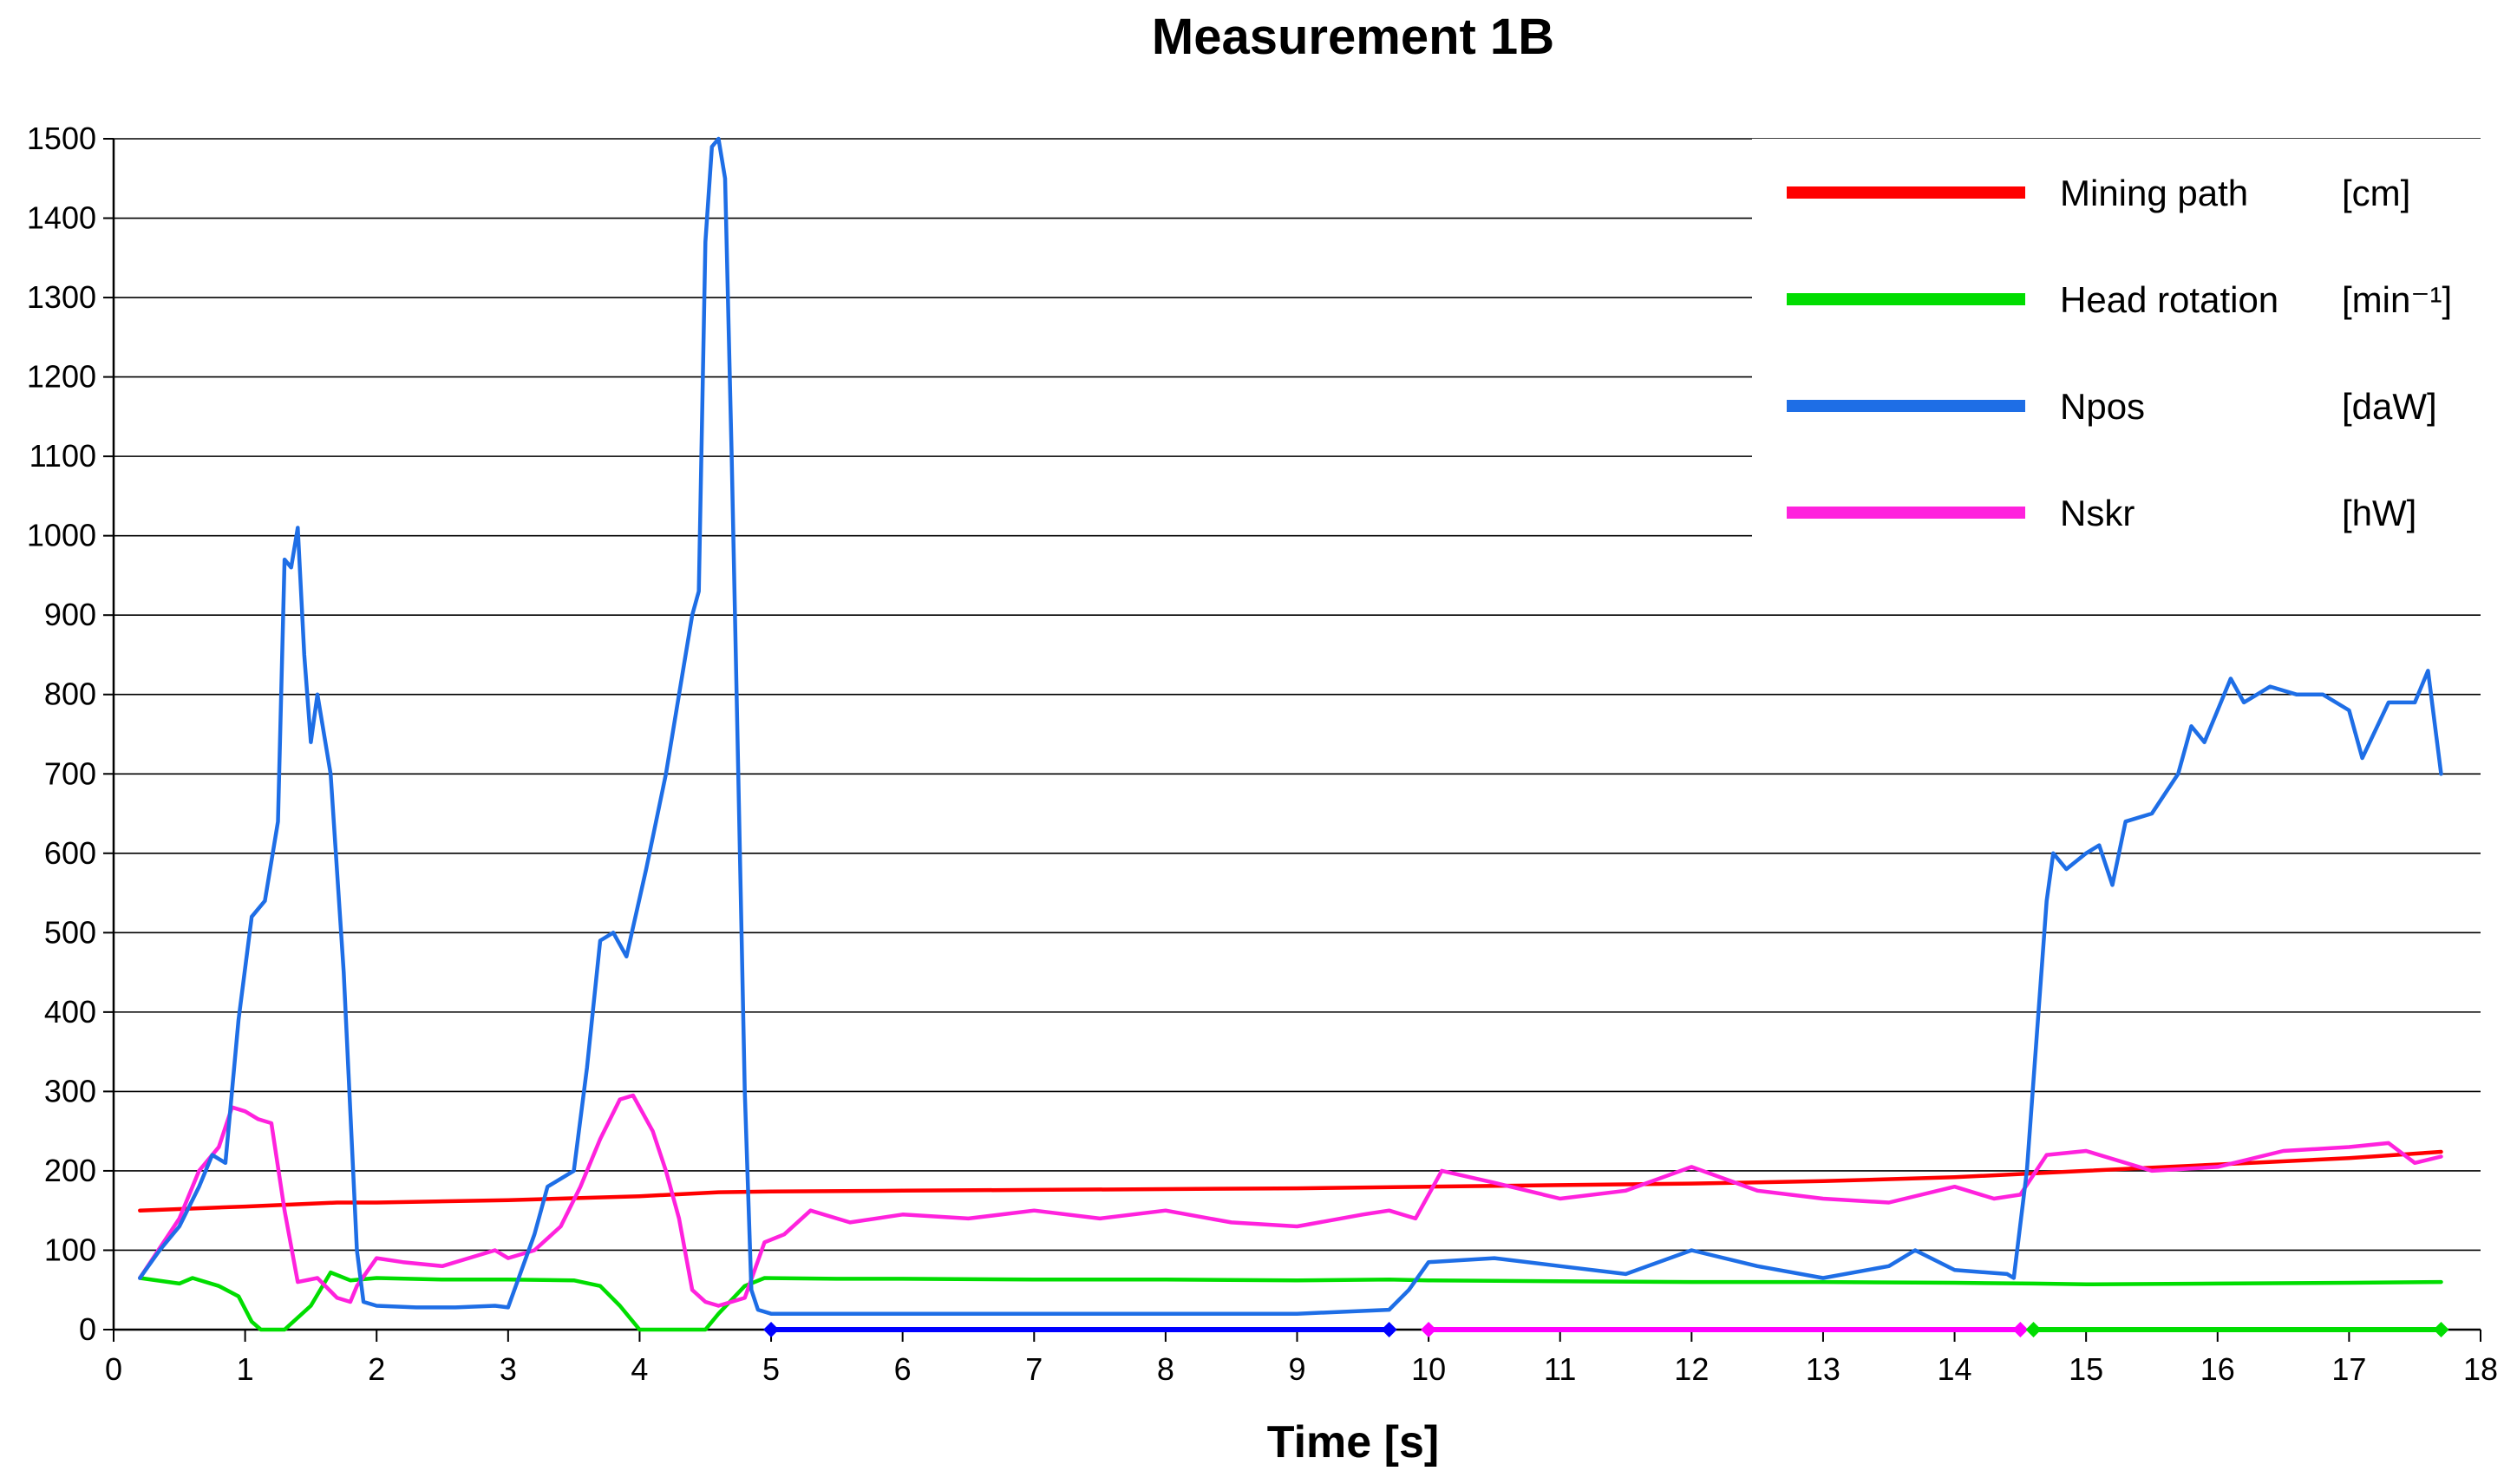 This screenshot has height=1484, width=2517. What do you see at coordinates (2397, 300) in the screenshot?
I see `legend-unit-head-rotation: [min⁻¹]` at bounding box center [2397, 300].